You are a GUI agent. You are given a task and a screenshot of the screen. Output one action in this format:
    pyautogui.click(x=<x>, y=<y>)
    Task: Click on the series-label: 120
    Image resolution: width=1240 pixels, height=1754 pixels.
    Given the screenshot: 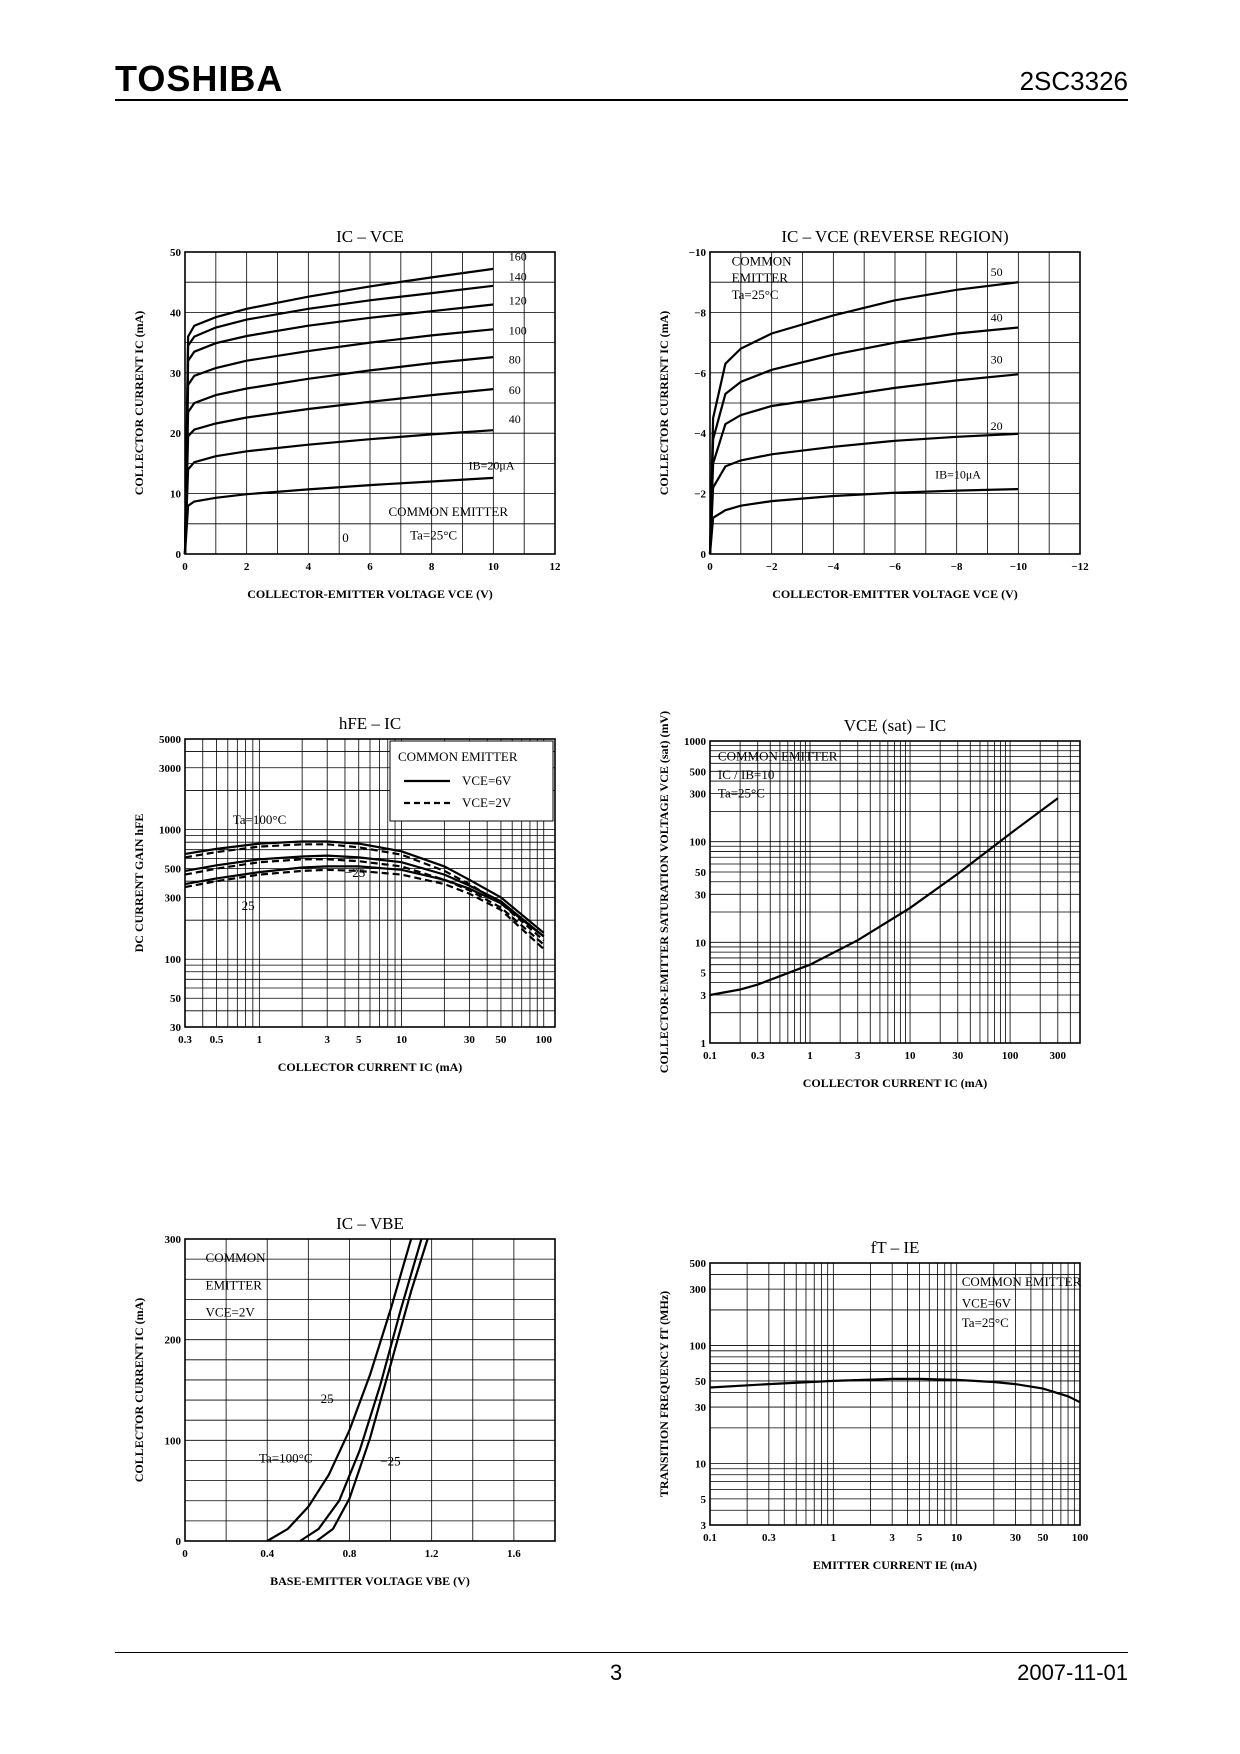 What is the action you would take?
    pyautogui.click(x=518, y=301)
    